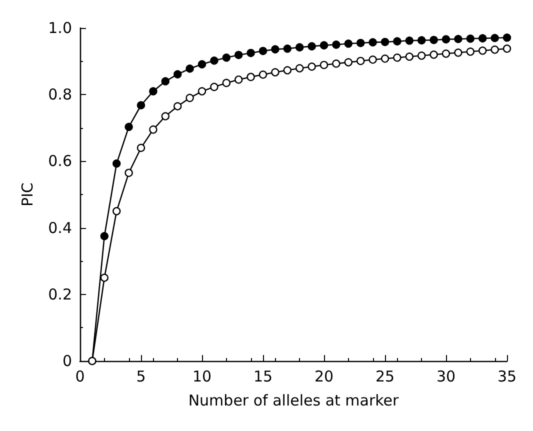 Image resolution: width=533 pixels, height=431 pixels. I want to click on x-tick-label: 0, so click(80, 377).